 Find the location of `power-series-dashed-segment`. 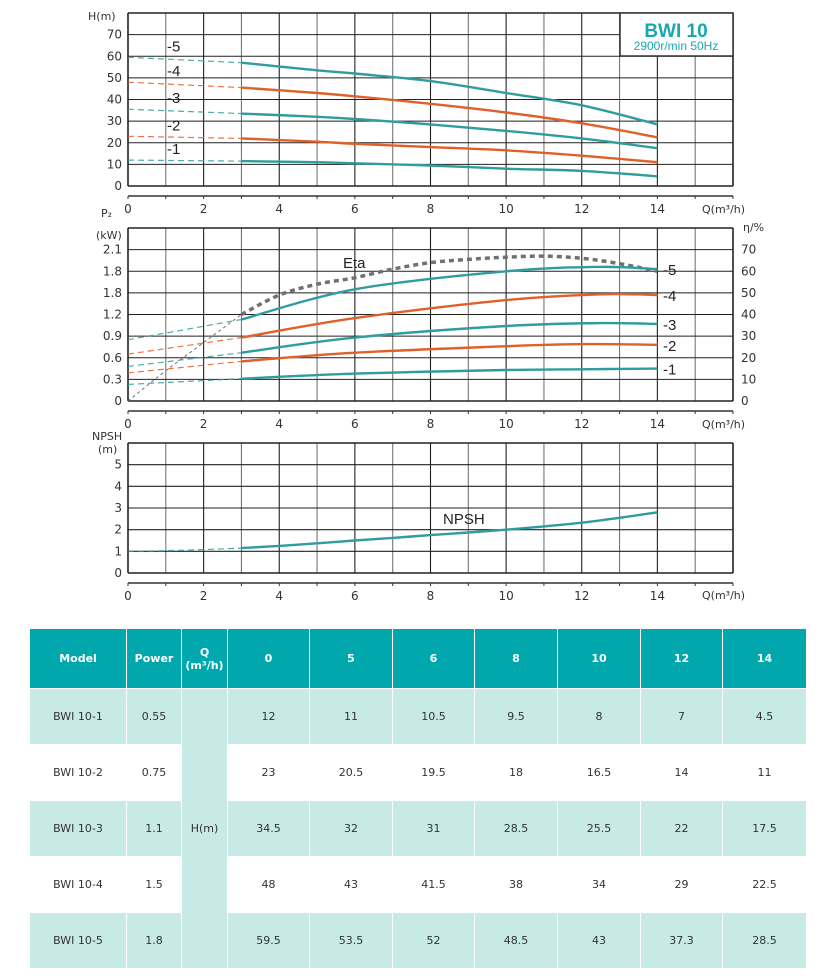

power-series-dashed-segment is located at coordinates (184, 367).